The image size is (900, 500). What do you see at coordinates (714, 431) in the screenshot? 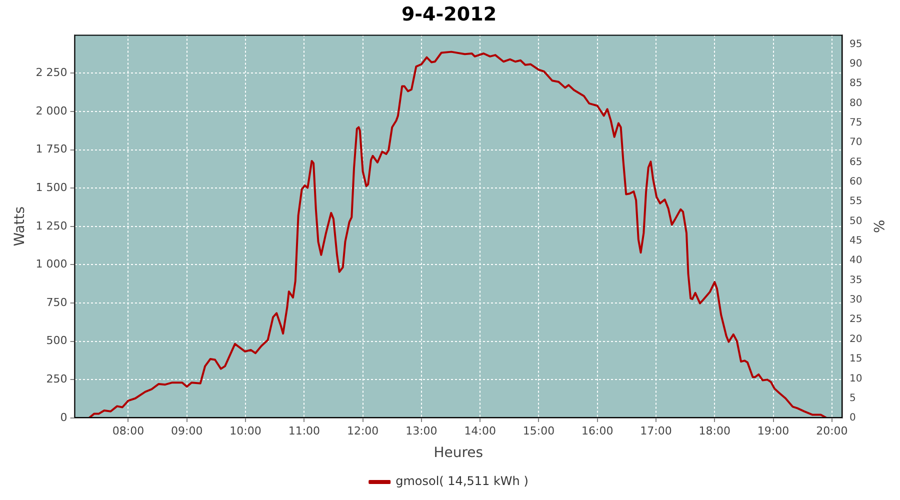
I see `x-tick-label: 18:00` at bounding box center [714, 431].